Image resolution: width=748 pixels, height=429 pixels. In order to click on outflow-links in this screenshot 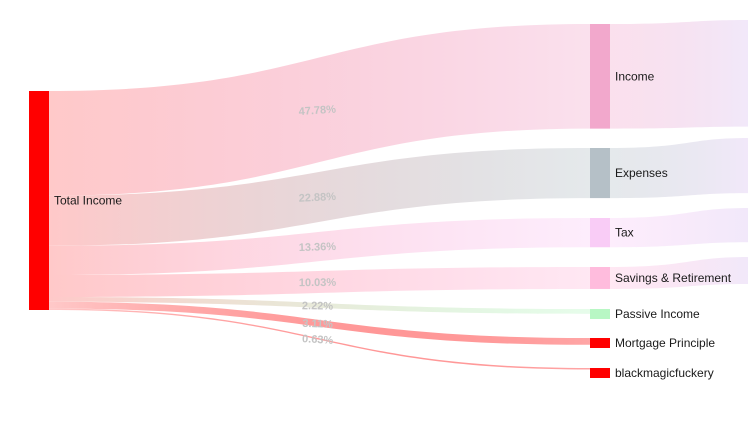, I will do `click(679, 154)`.